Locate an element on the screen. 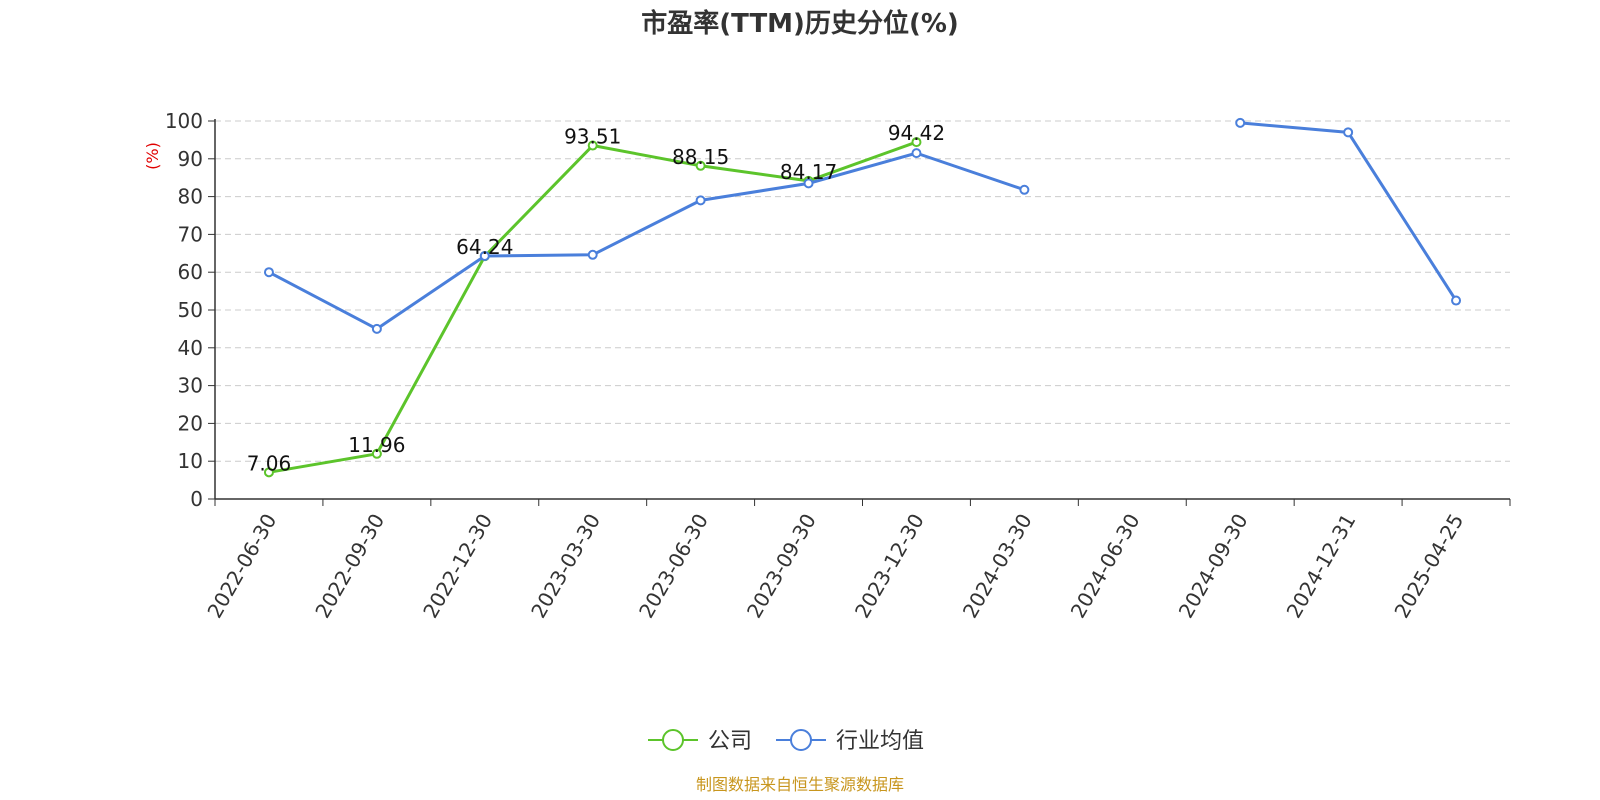 The image size is (1600, 800). x-tick-label: 2023-03-30 is located at coordinates (565, 566).